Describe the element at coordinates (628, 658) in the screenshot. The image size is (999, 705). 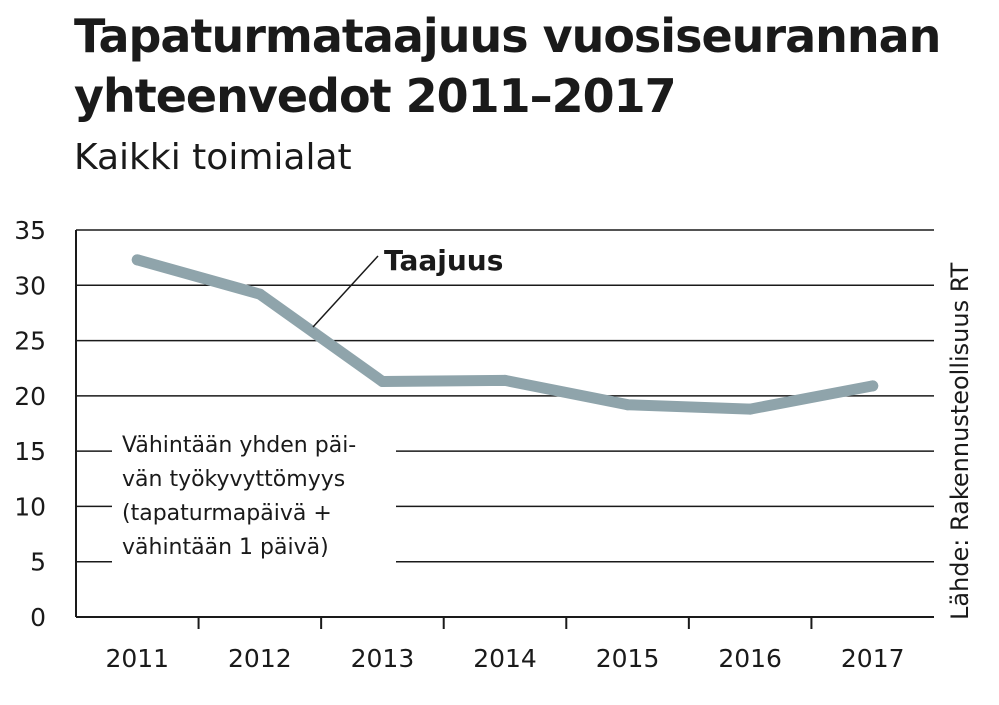
I see `x-tick-label: 2015` at that location.